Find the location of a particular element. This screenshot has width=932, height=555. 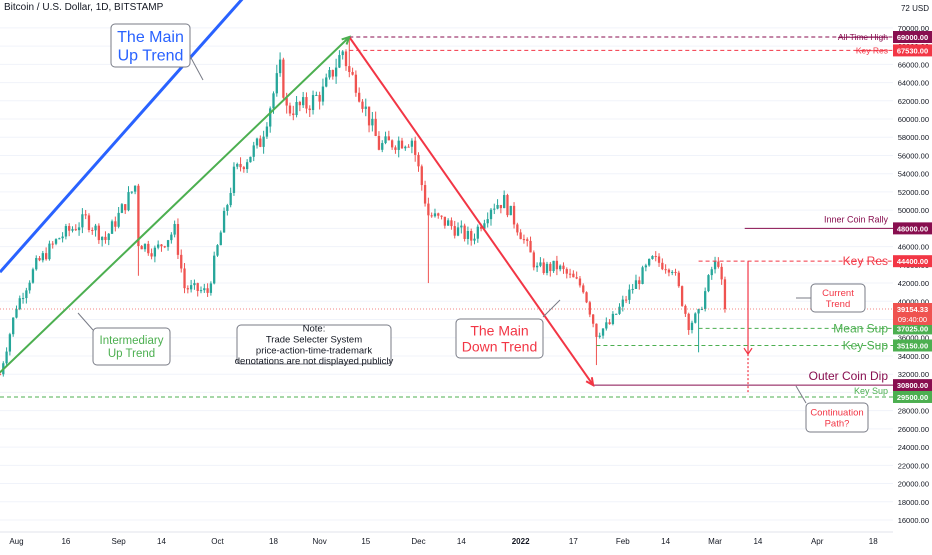

inner-coin-rally-axis-tag: 48000.00 is located at coordinates (912, 228).